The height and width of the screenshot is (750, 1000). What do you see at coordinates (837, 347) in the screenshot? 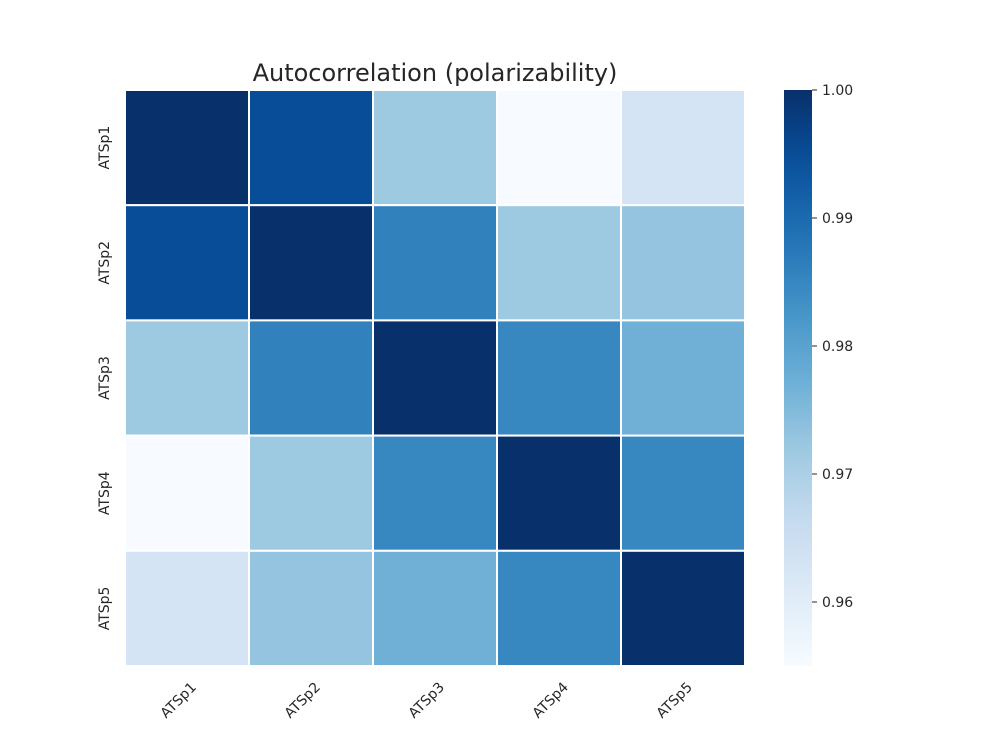
I see `colorbar-tick-label-3: 0.98` at bounding box center [837, 347].